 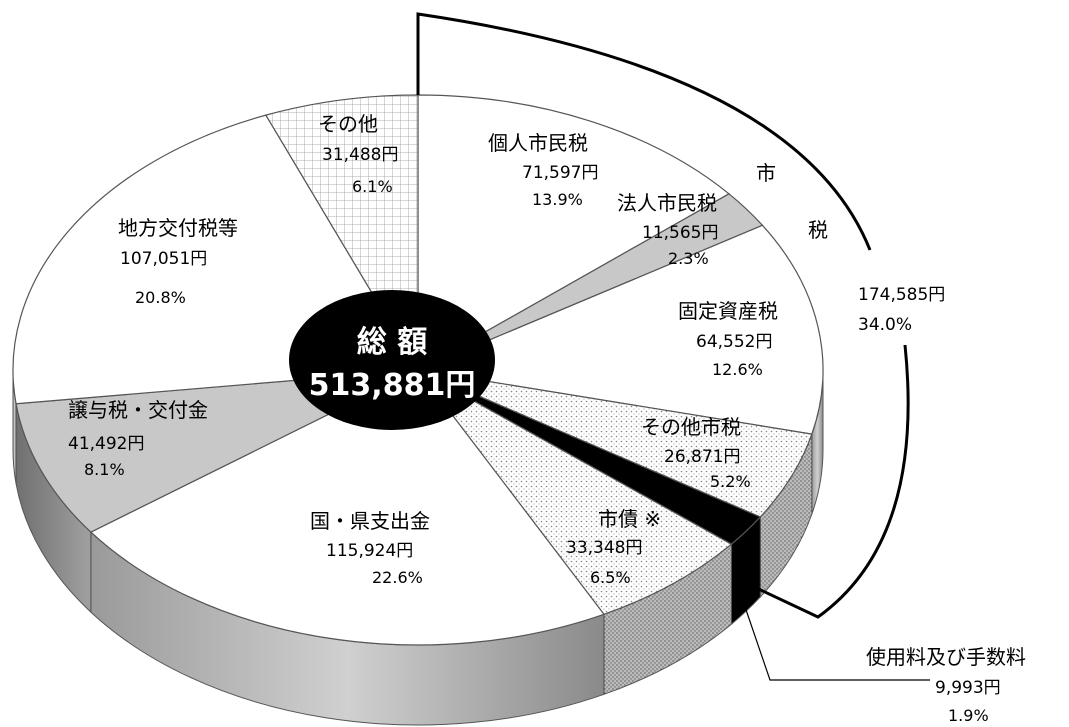 I want to click on slice-label-percent-6: 22.6%, so click(x=397, y=577).